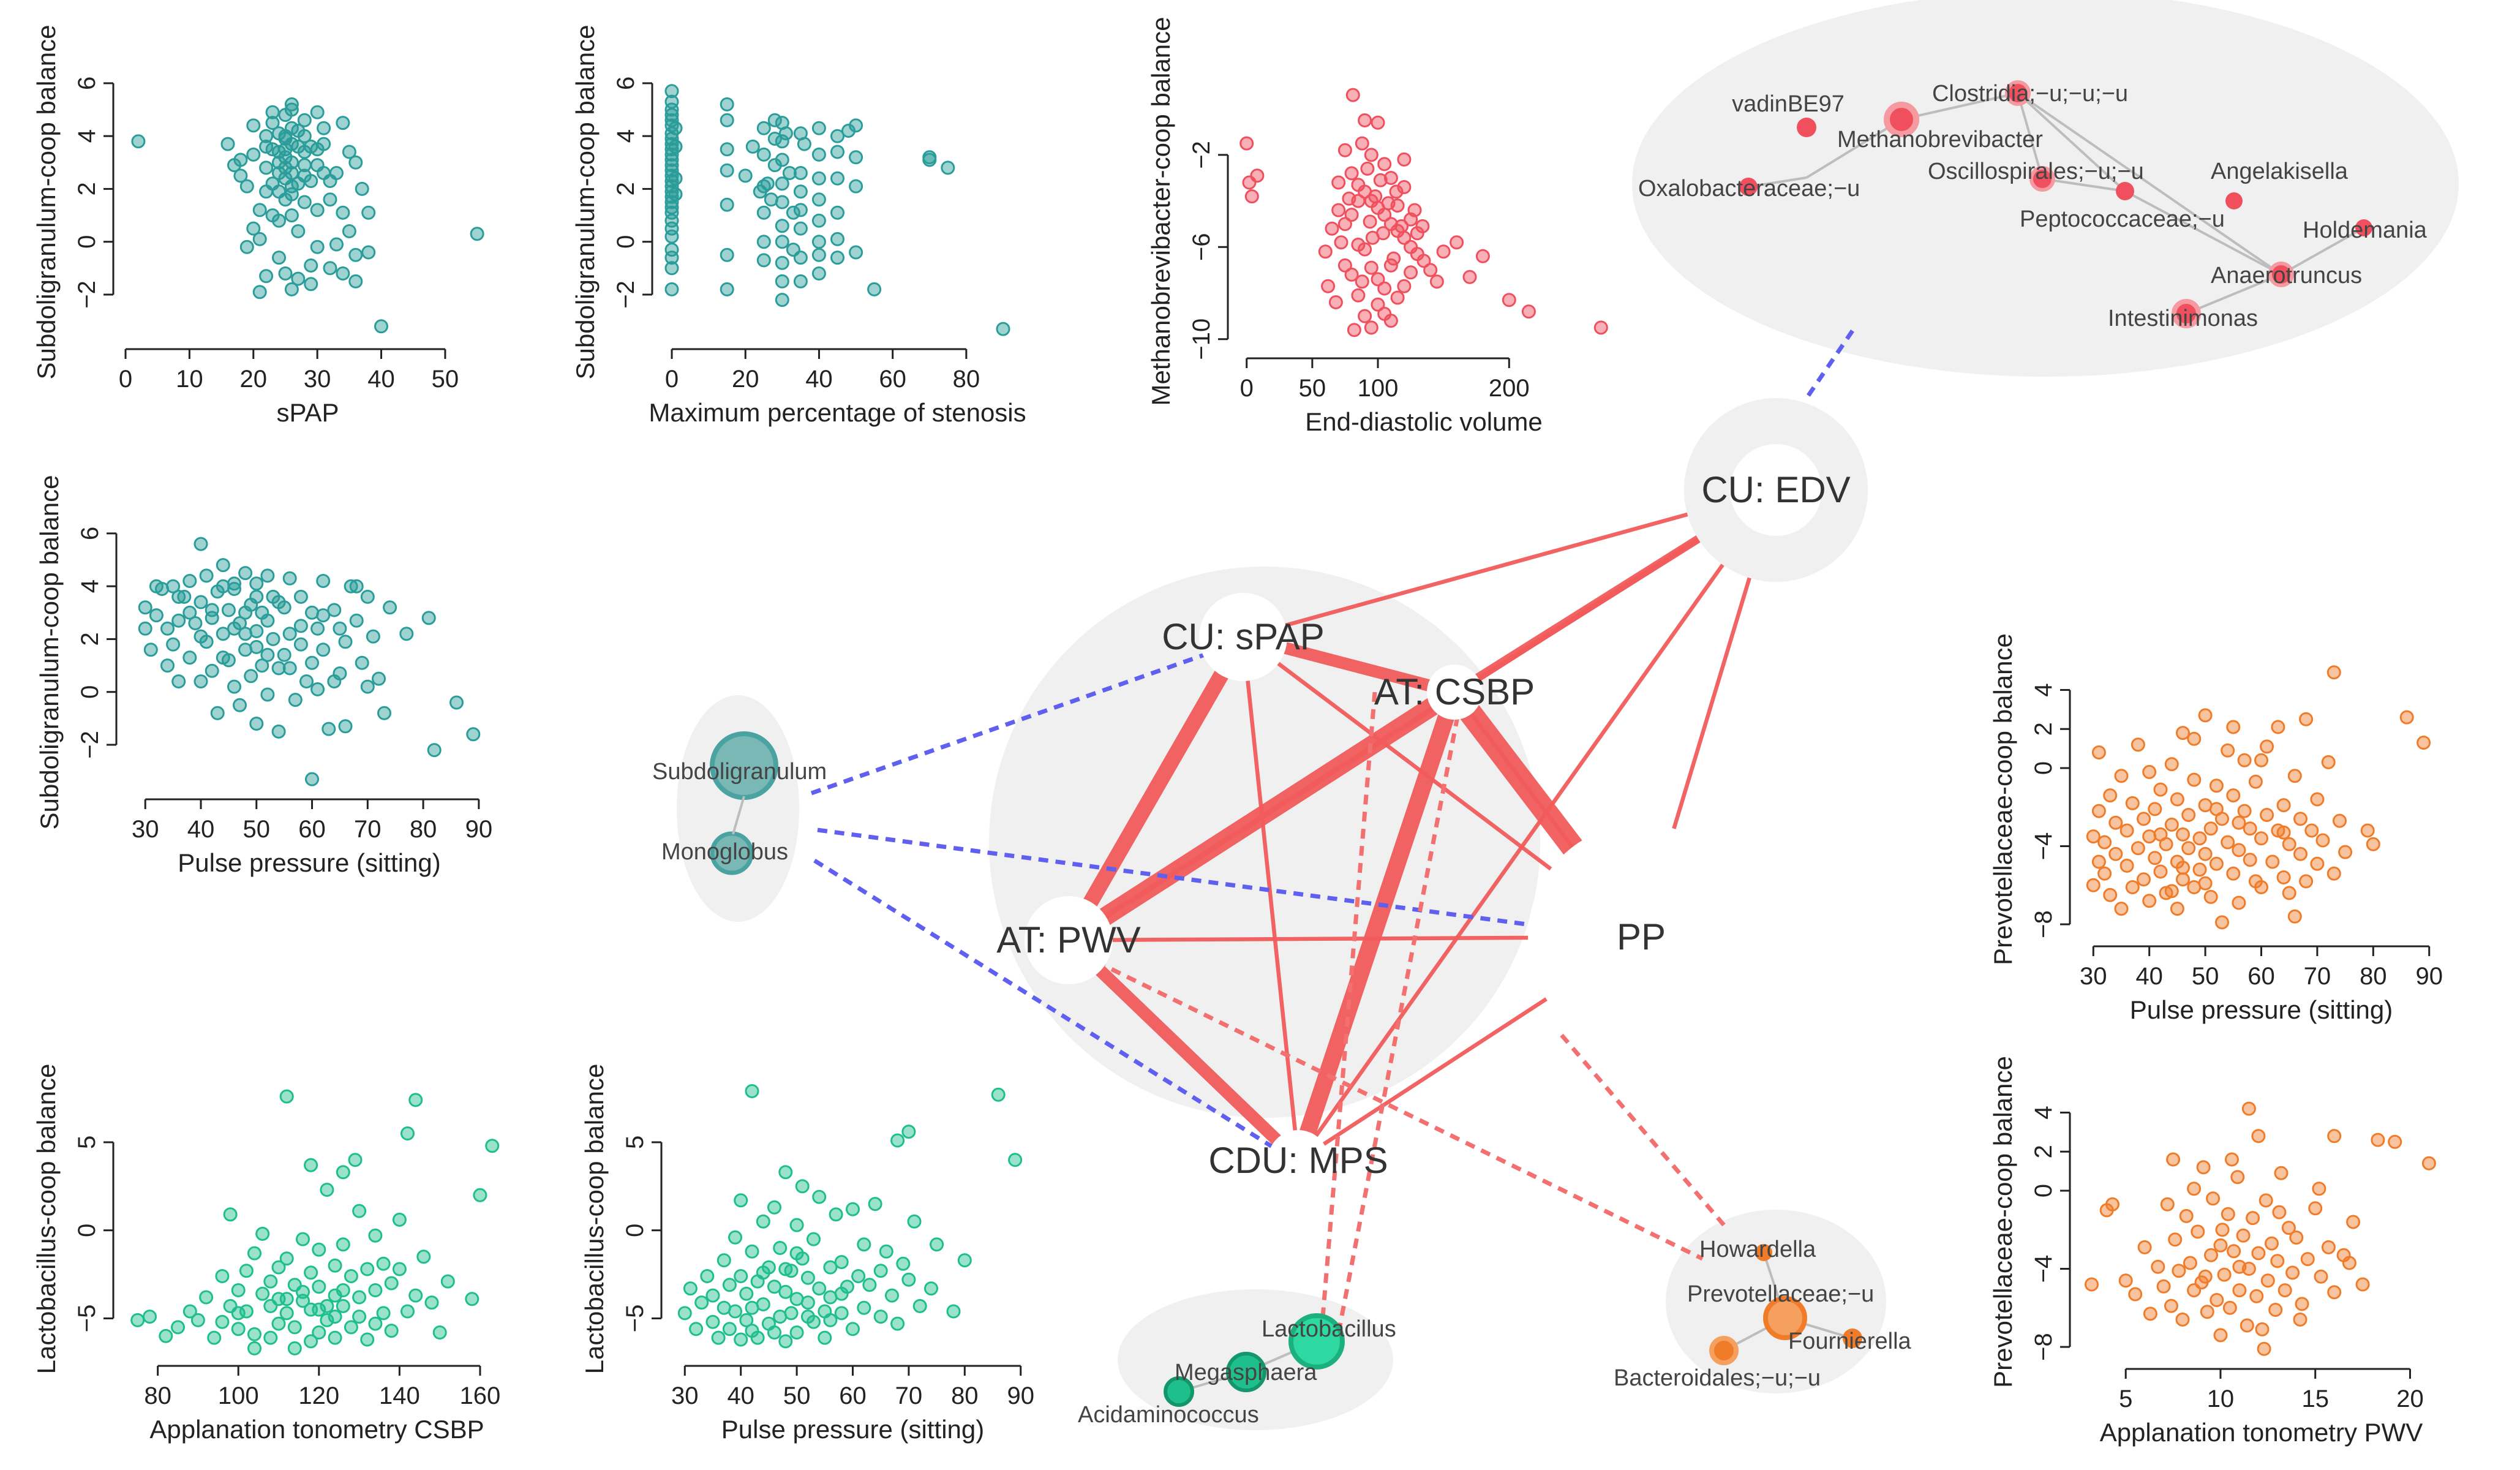  What do you see at coordinates (238, 1395) in the screenshot?
I see `p7-x-tick-label: 100` at bounding box center [238, 1395].